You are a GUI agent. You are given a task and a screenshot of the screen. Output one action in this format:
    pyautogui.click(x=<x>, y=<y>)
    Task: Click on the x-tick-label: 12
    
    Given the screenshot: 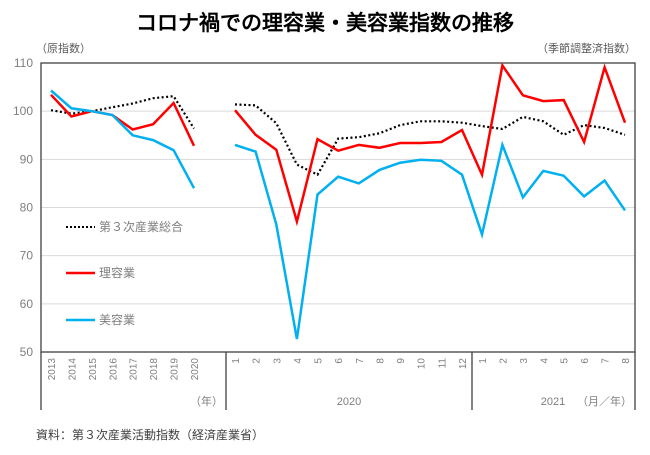 What is the action you would take?
    pyautogui.click(x=463, y=364)
    